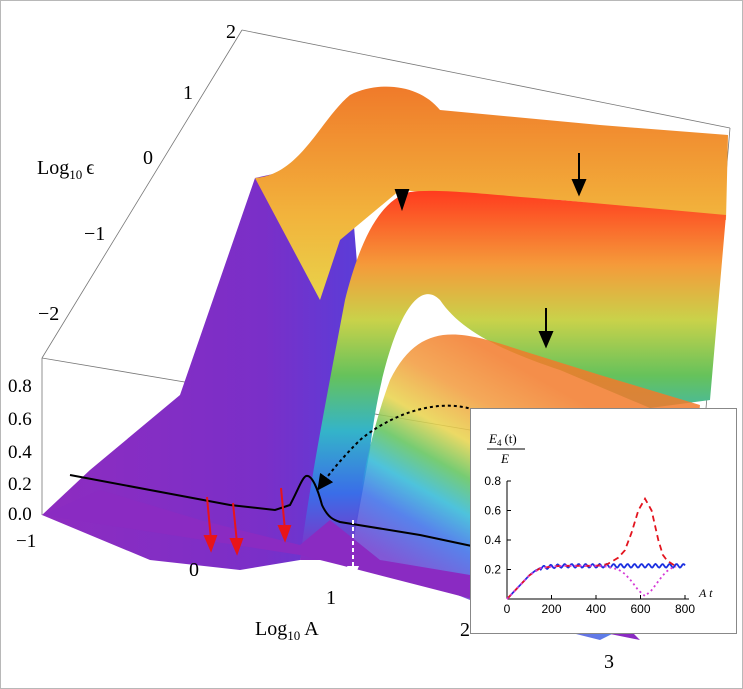 The width and height of the screenshot is (743, 689). Describe the element at coordinates (48, 314) in the screenshot. I see `y-tick: −2` at that location.